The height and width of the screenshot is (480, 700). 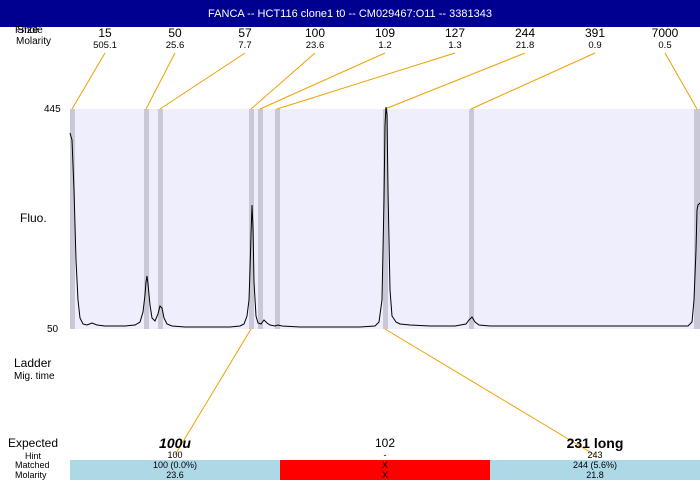 What do you see at coordinates (175, 465) in the screenshot?
I see `expected-matched: 100 (0.0%)` at bounding box center [175, 465].